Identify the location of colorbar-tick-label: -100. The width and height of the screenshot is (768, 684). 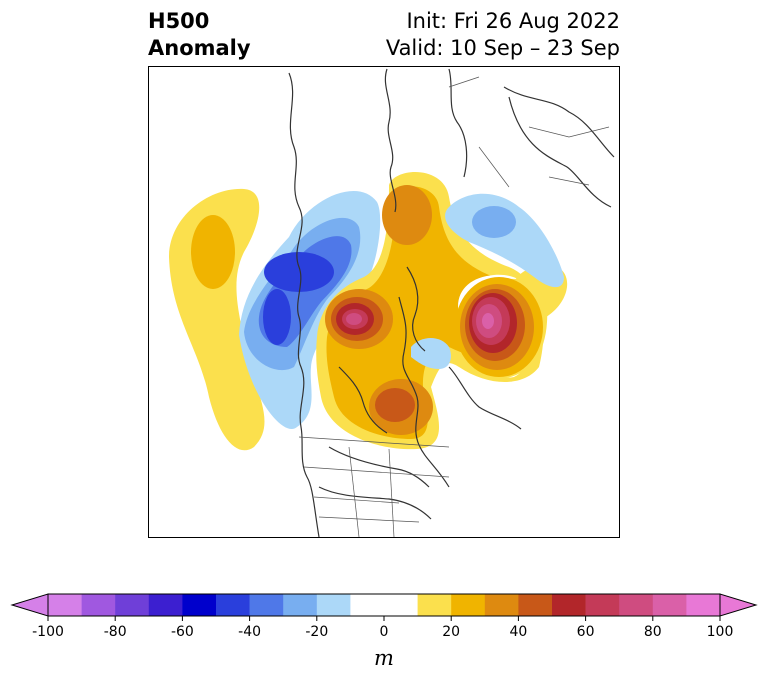
(48, 632).